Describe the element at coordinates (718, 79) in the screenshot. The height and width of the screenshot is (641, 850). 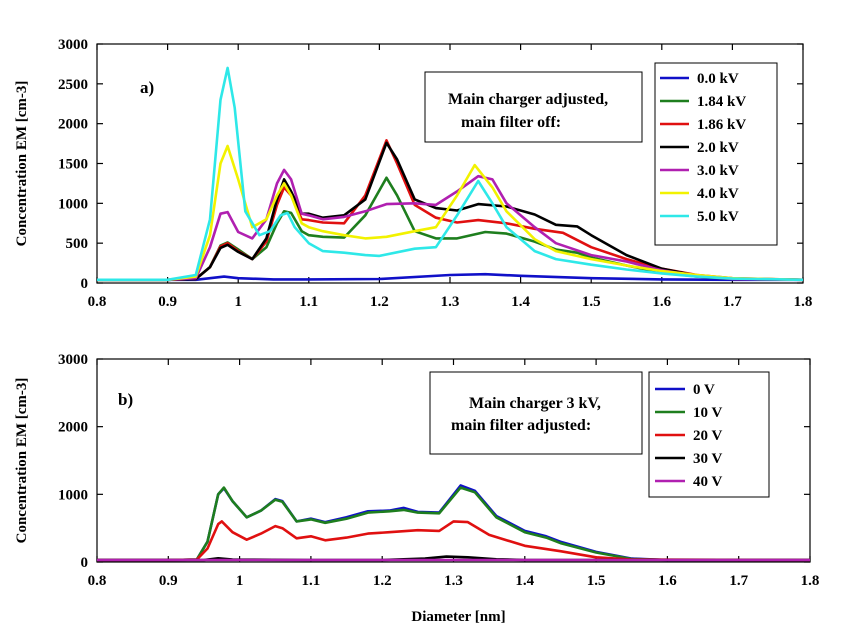
I see `legend-entry: 0.0 kV` at that location.